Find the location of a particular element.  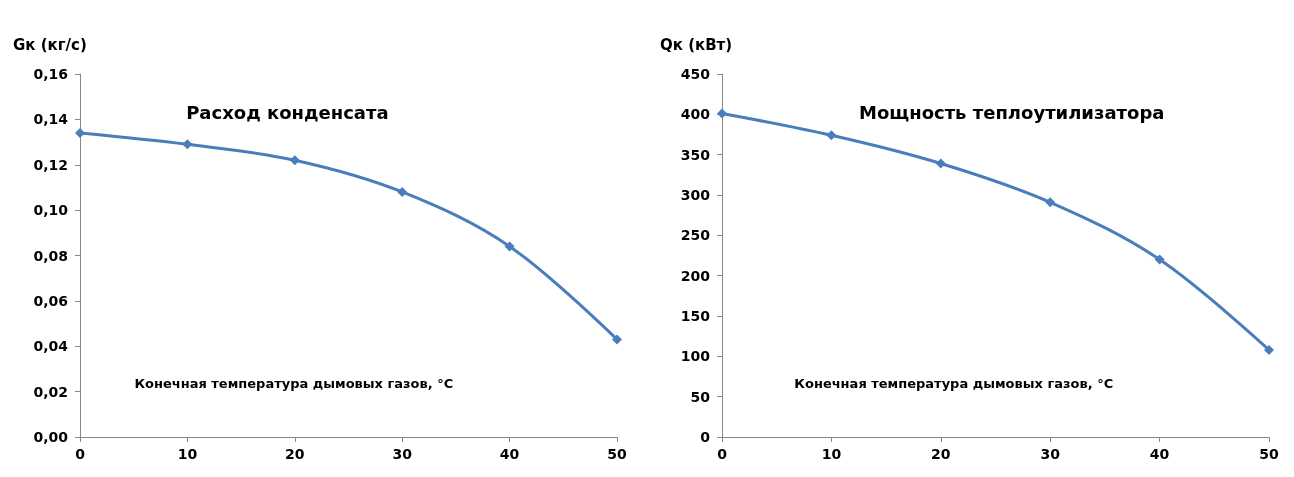

y-axis-title: Gк (кг/с) is located at coordinates (50, 44).